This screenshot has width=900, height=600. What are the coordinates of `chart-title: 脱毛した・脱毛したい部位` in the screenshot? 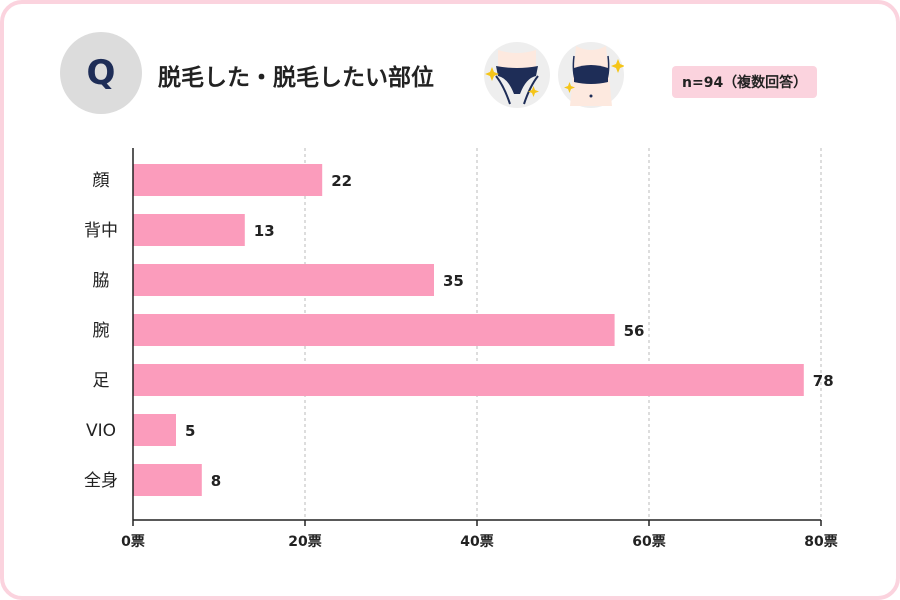 It's located at (296, 78).